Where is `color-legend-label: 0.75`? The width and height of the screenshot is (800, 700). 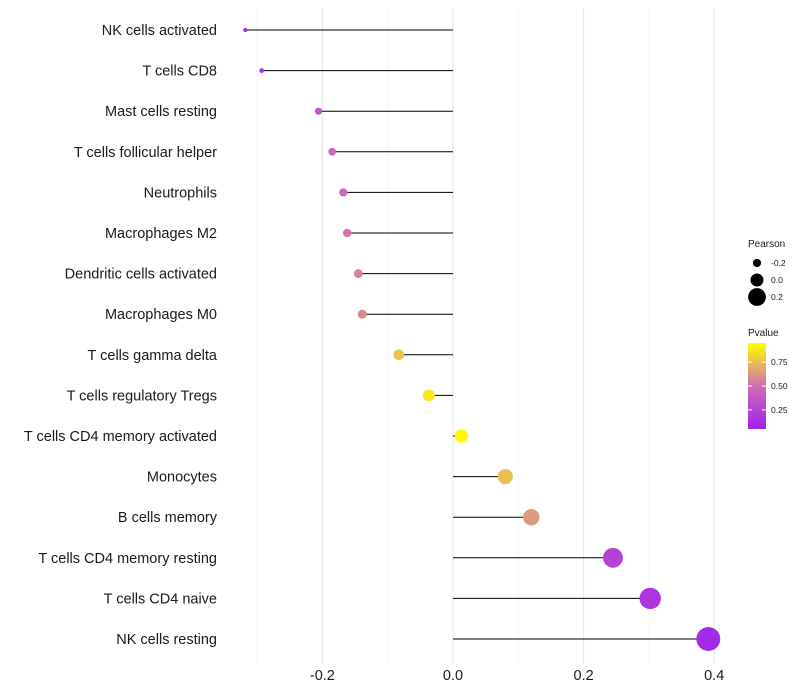 color-legend-label: 0.75 is located at coordinates (779, 362).